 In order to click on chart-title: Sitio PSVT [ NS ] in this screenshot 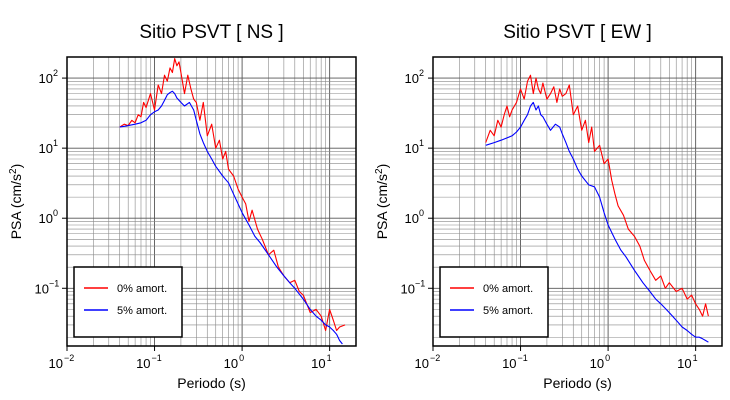, I will do `click(211, 32)`.